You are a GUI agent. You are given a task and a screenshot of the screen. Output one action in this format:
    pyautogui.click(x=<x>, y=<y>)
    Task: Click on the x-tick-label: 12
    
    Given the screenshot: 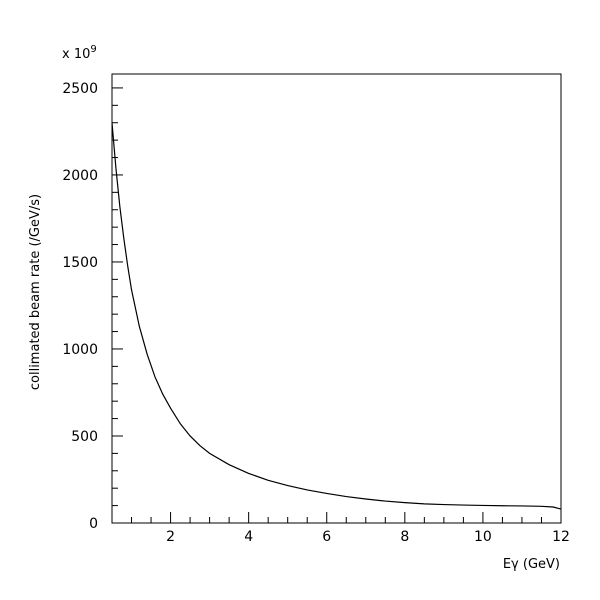 What is the action you would take?
    pyautogui.click(x=561, y=537)
    